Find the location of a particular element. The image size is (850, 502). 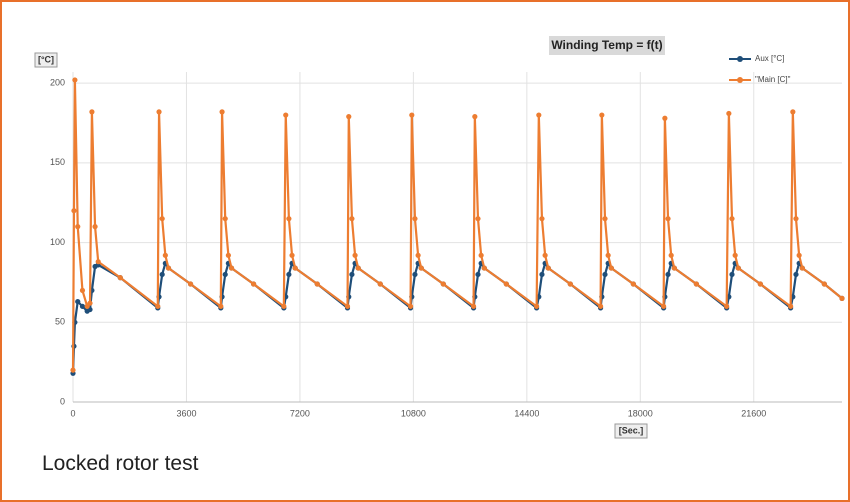

x-tick-label: 10800 is located at coordinates (413, 413).